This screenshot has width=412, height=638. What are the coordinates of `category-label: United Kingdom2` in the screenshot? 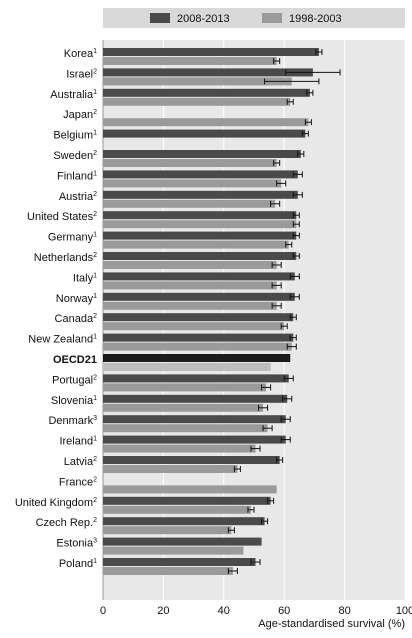 It's located at (56, 503).